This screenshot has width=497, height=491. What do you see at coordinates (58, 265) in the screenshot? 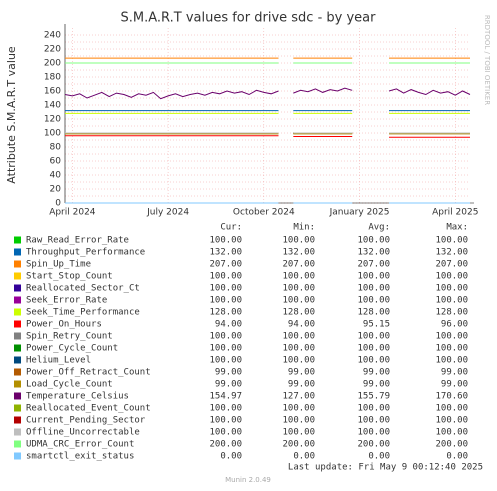
I see `legend-name: Spin_Up_Time` at bounding box center [58, 265].